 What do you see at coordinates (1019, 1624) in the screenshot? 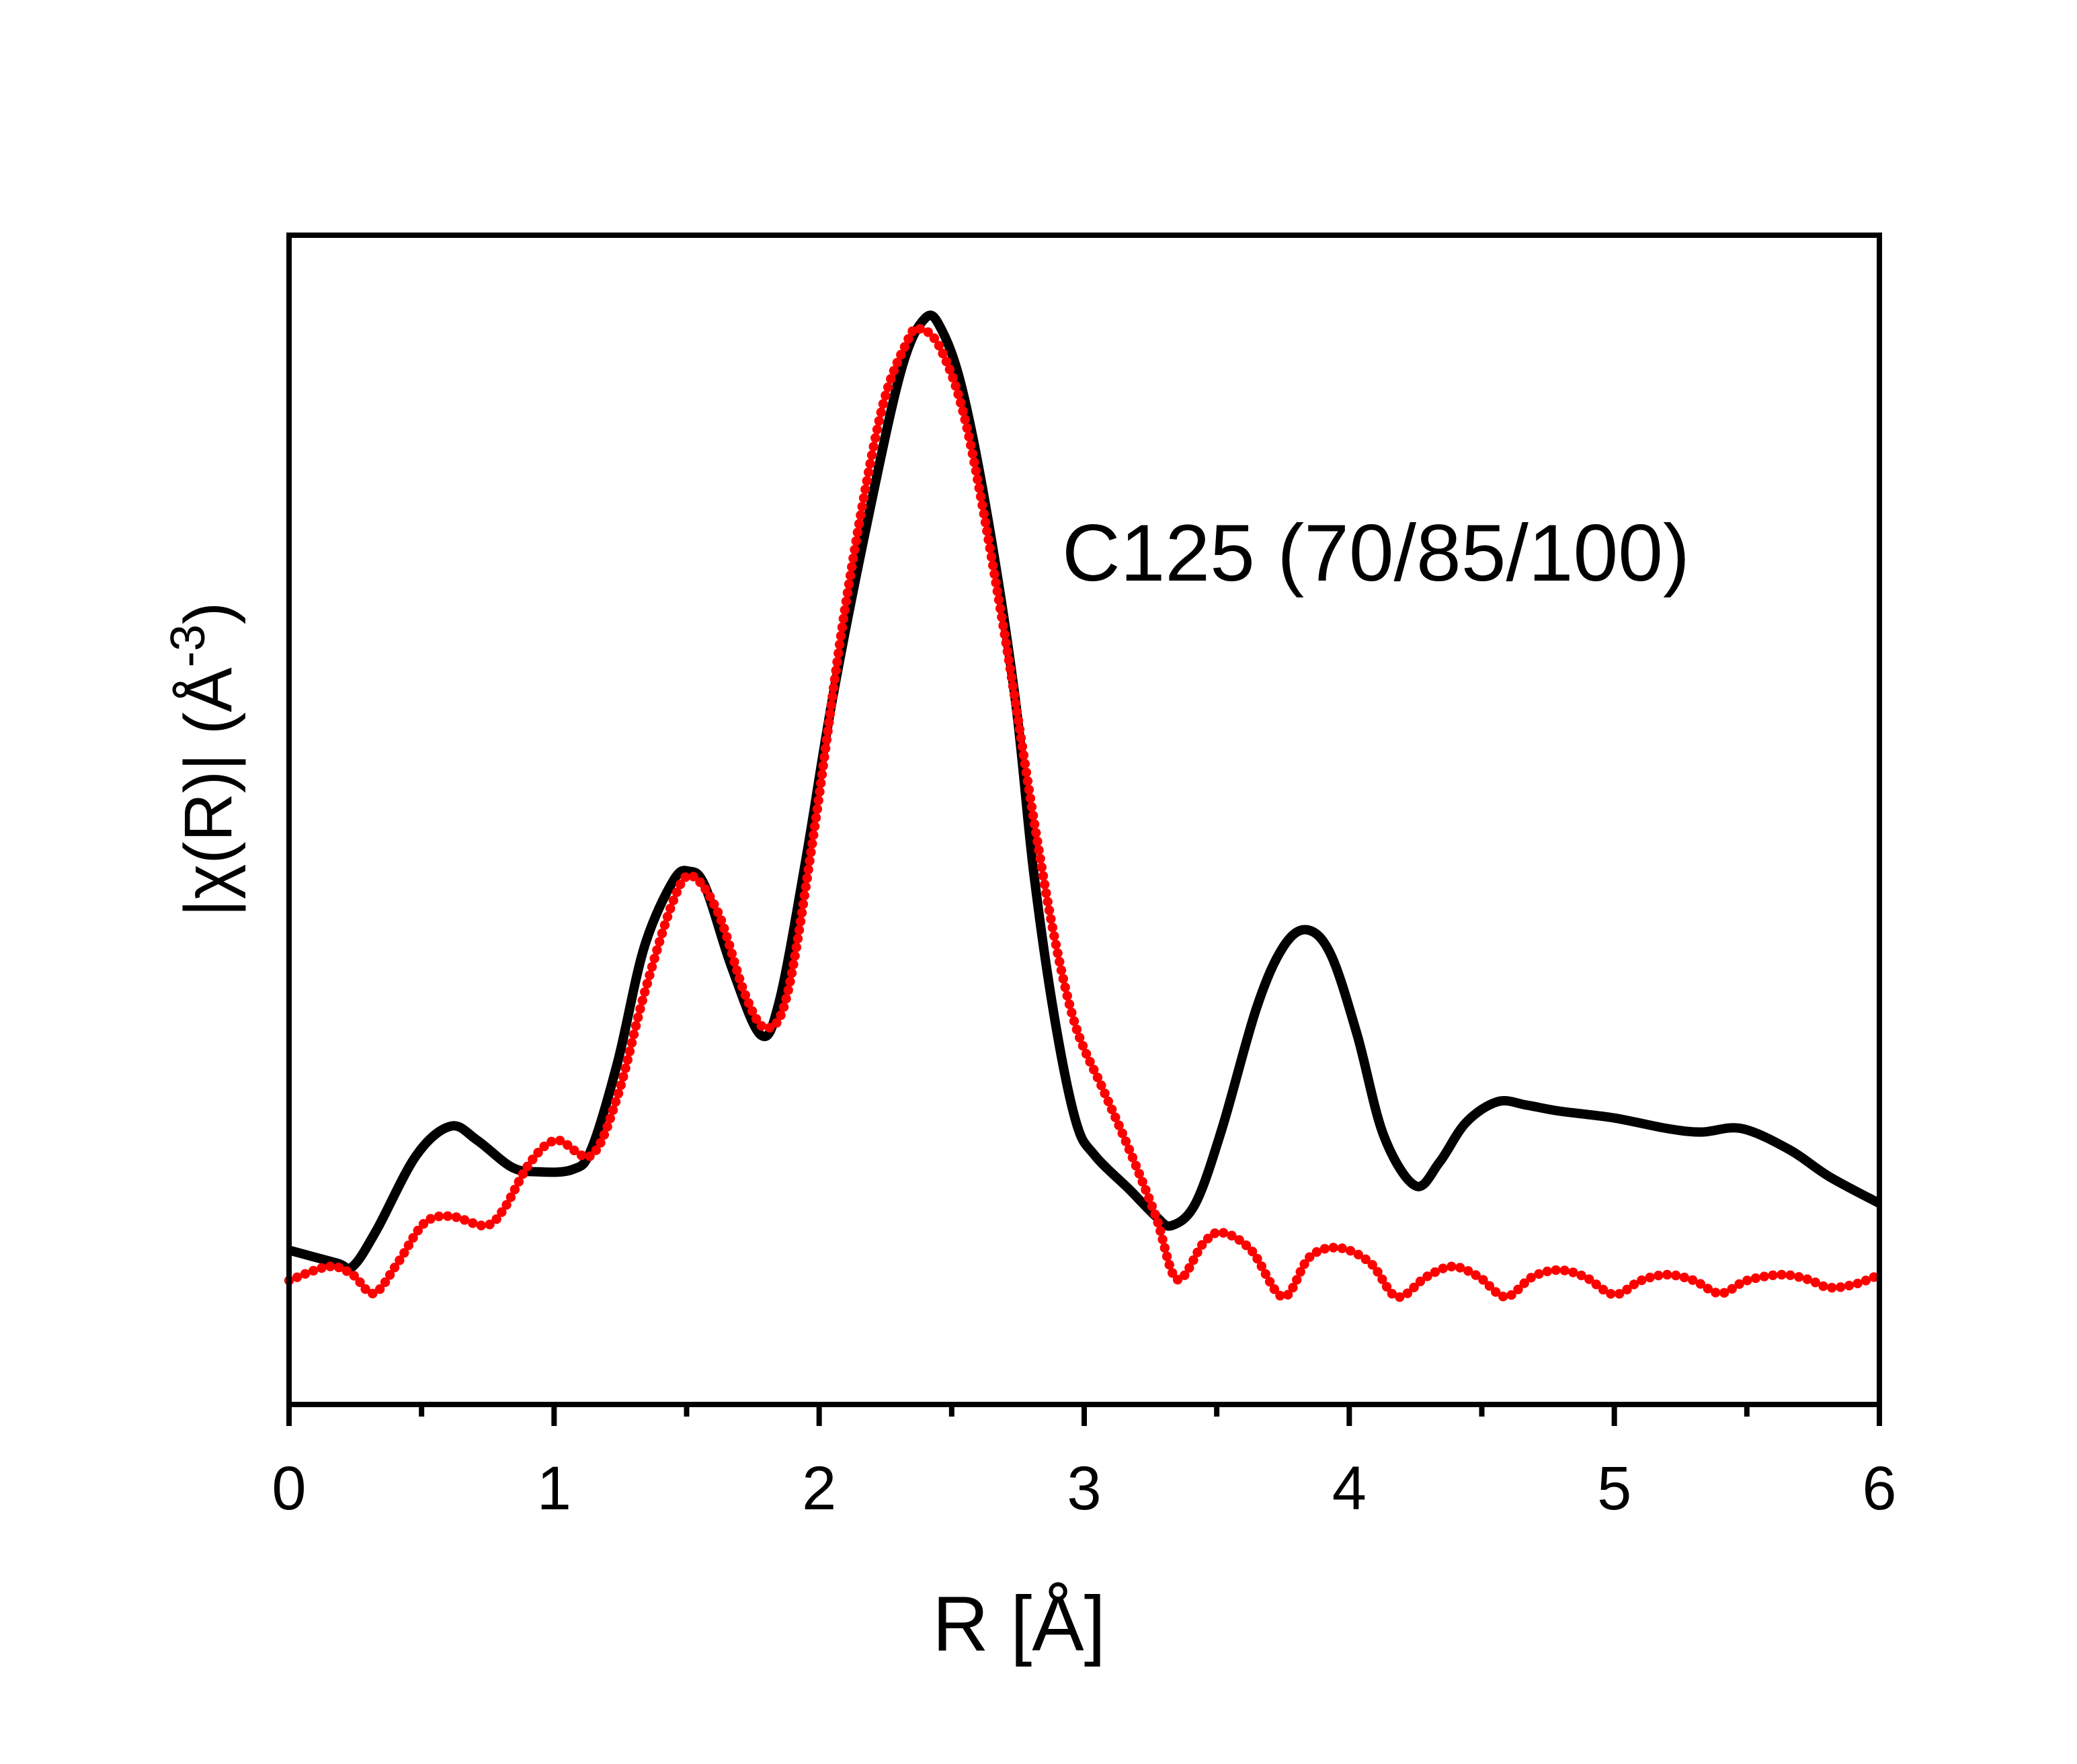
I see `x-axis-label: R [Å]` at bounding box center [1019, 1624].